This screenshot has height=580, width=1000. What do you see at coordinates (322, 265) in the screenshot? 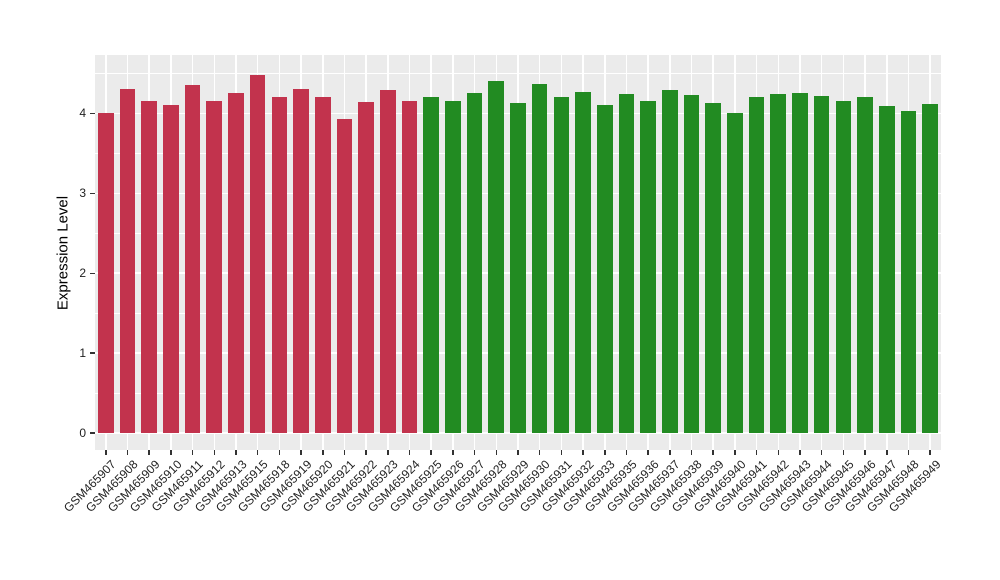
I see `bar-GSM465920` at bounding box center [322, 265].